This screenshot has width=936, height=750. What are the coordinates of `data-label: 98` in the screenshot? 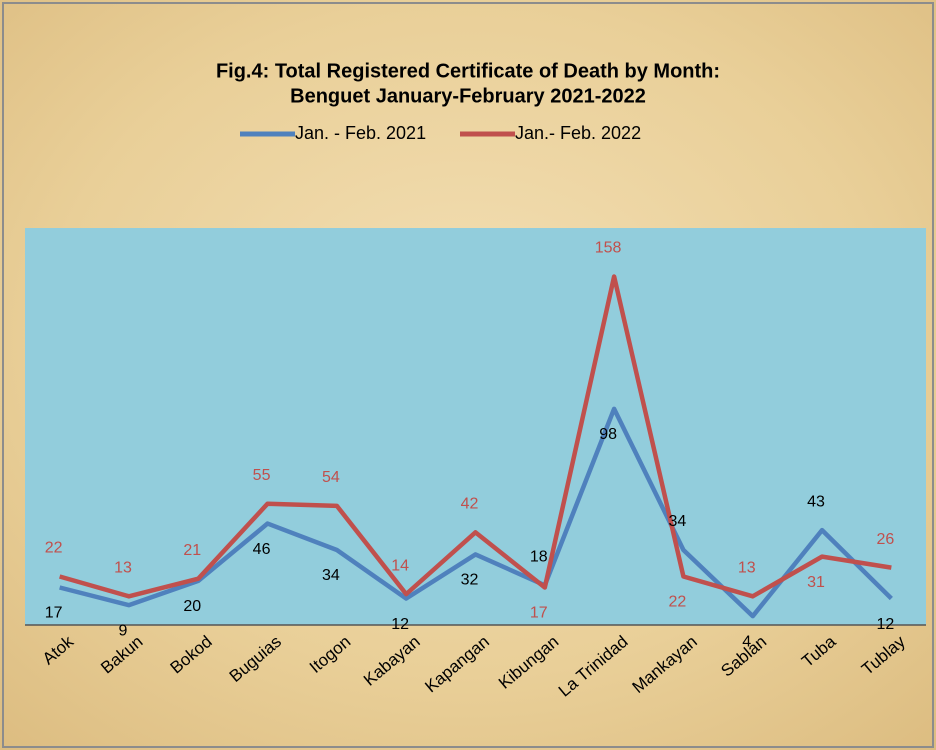 It's located at (608, 434).